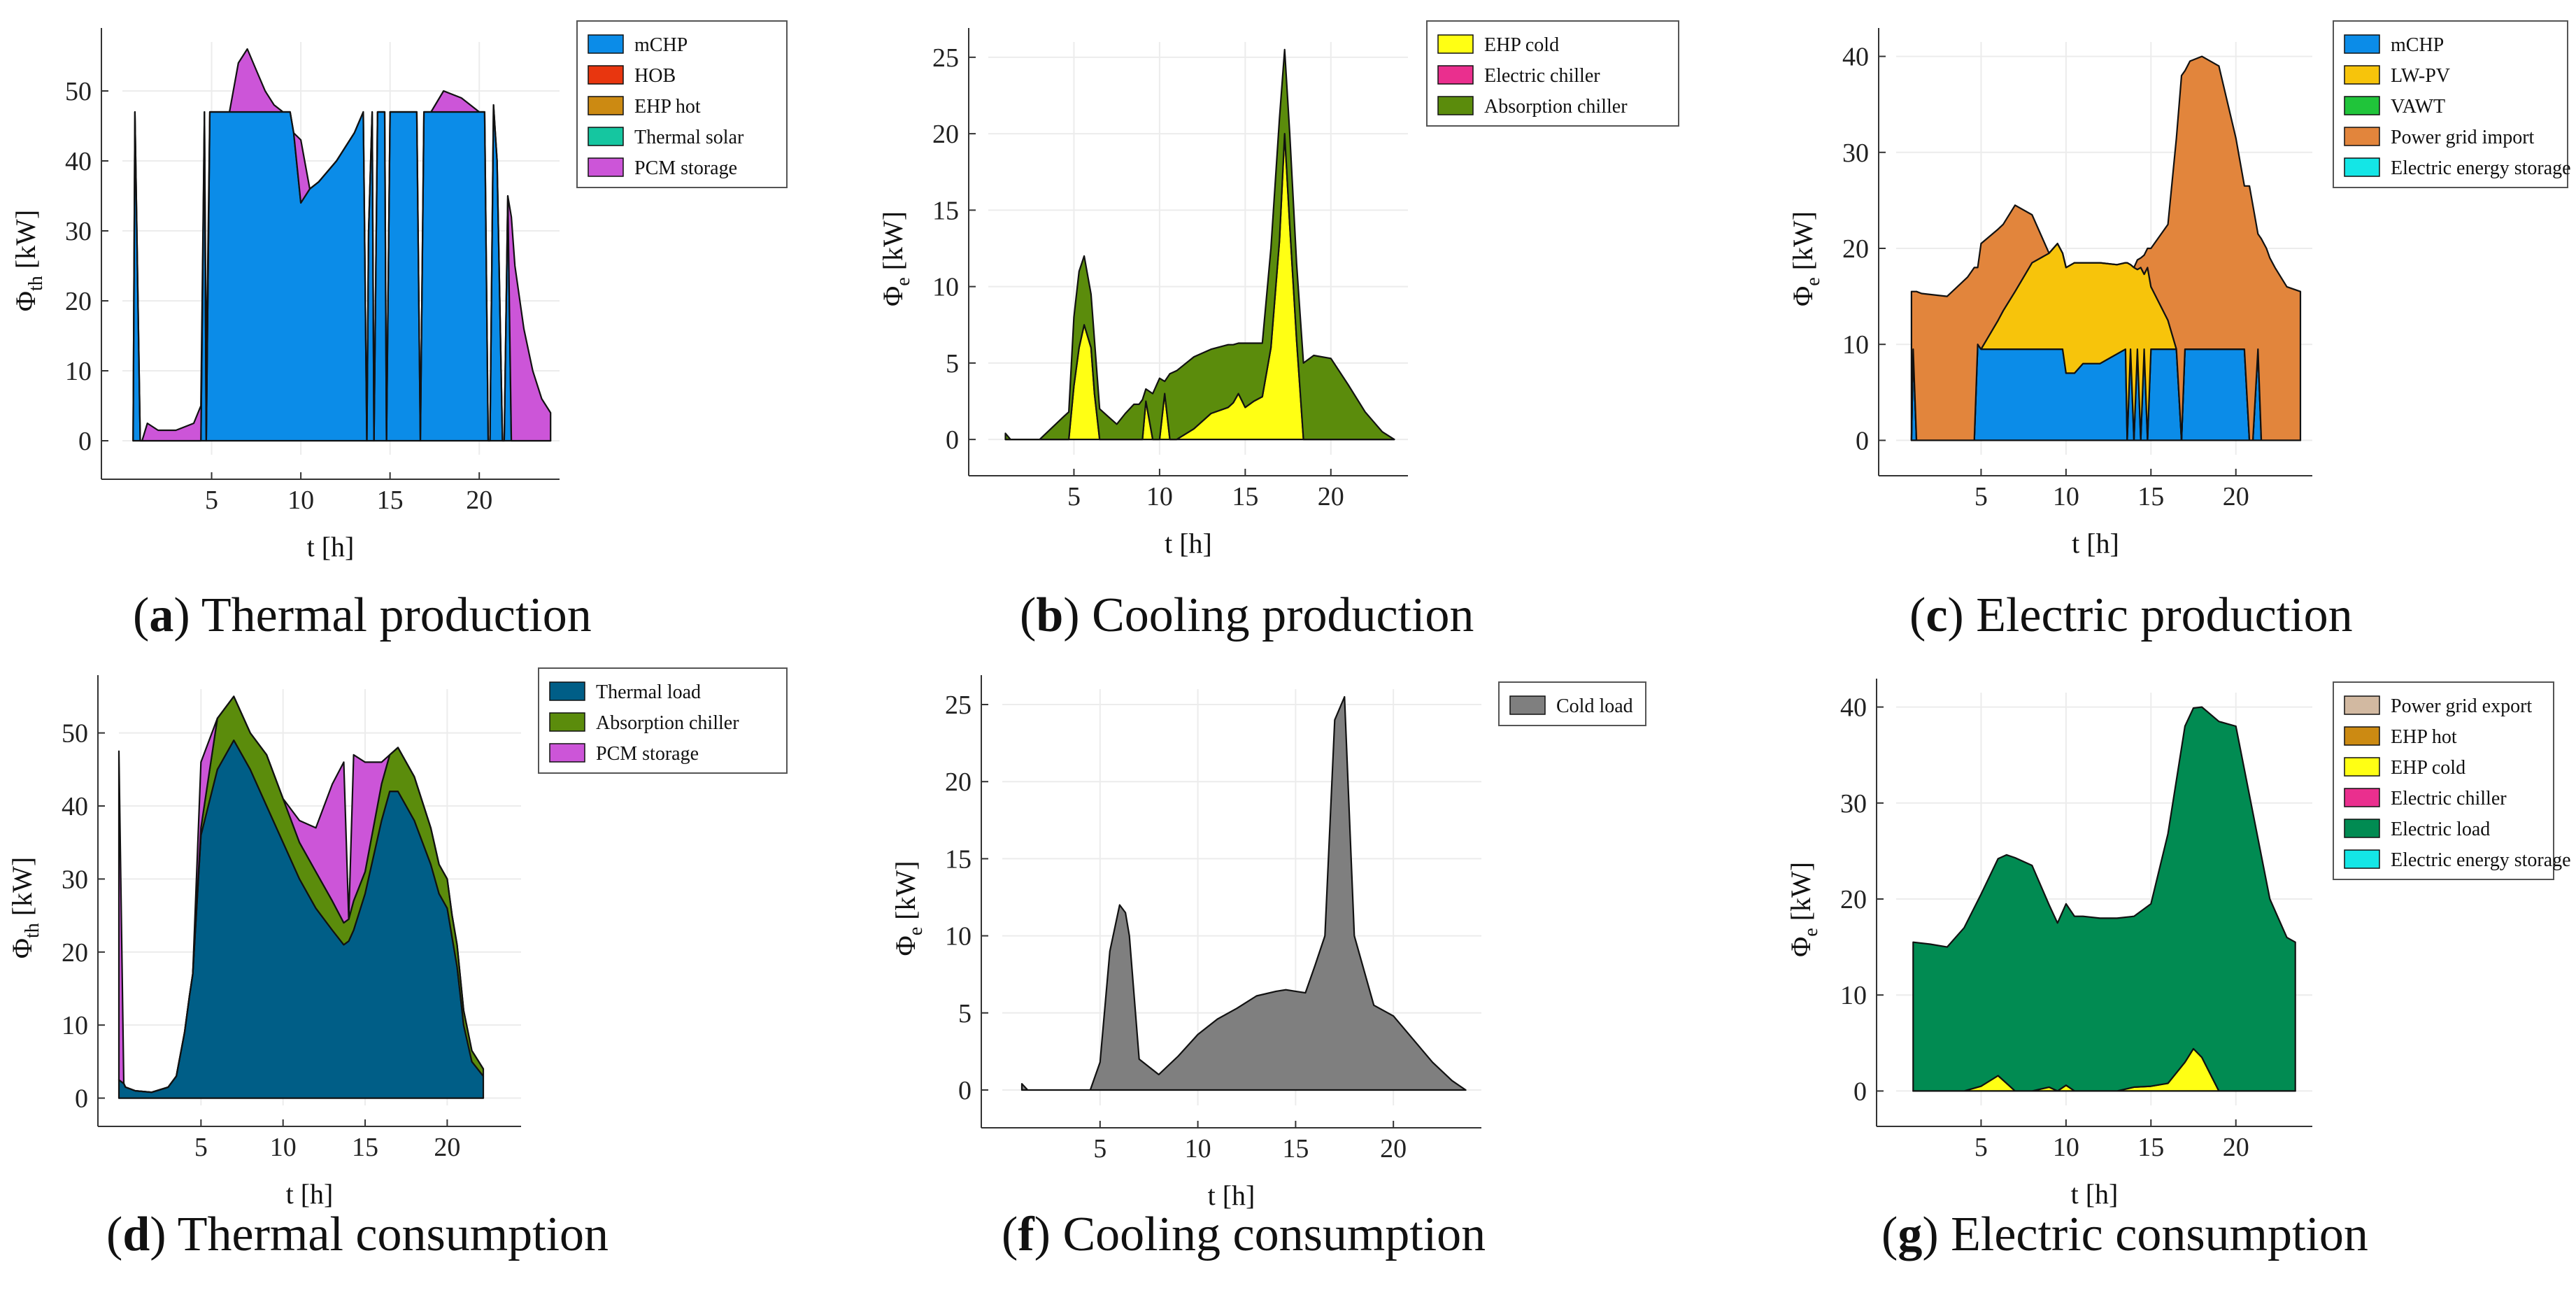 This screenshot has width=2576, height=1302. I want to click on caption-g-text: Electric consumption, so click(2153, 1234).